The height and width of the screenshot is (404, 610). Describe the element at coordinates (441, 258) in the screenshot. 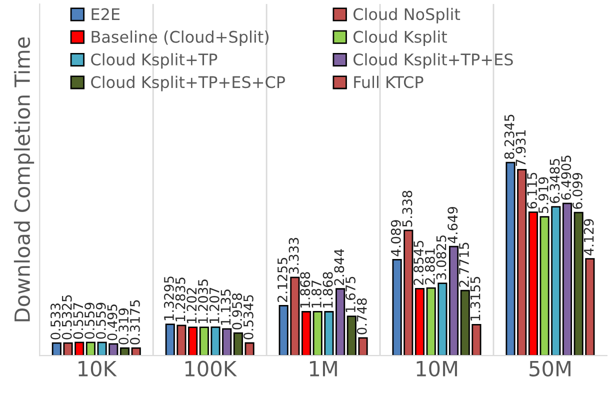

I see `data-label: 3.0825` at that location.